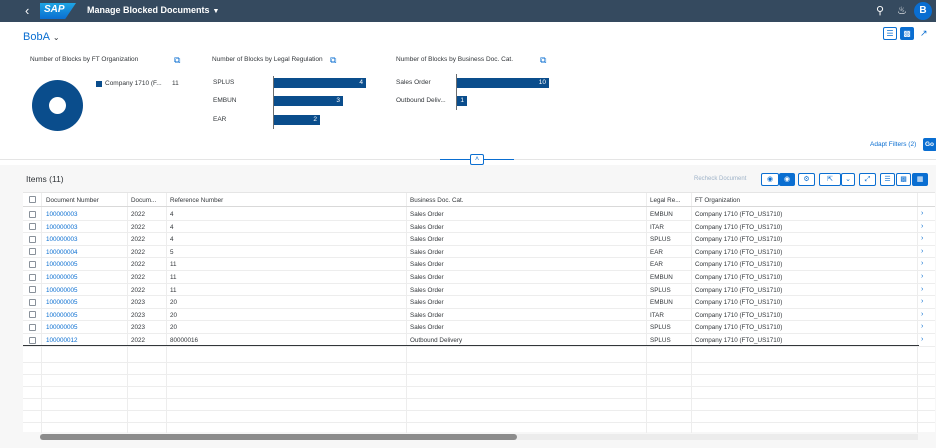 Image resolution: width=936 pixels, height=448 pixels. I want to click on column-header: Document Number, so click(72, 200).